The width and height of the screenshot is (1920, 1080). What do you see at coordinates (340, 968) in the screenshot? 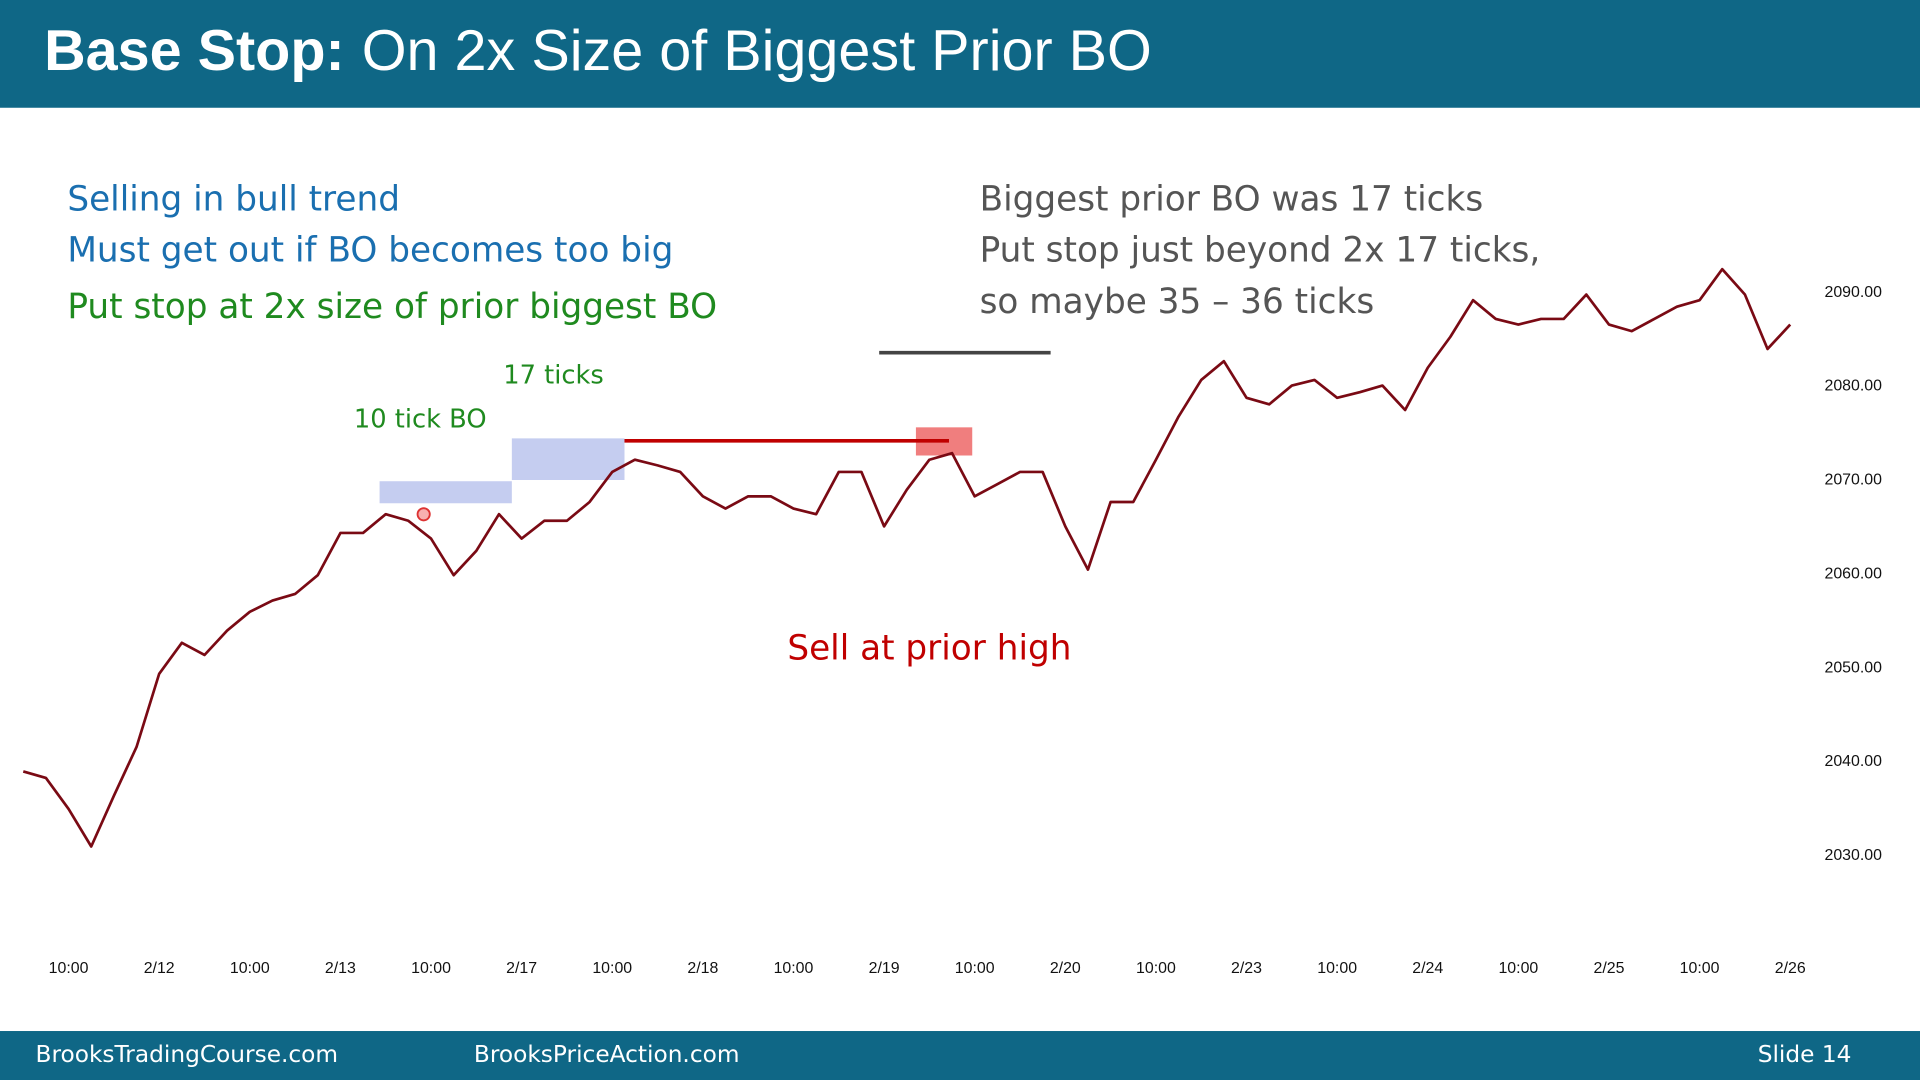
I see `x-tick-label: 2/13` at bounding box center [340, 968].